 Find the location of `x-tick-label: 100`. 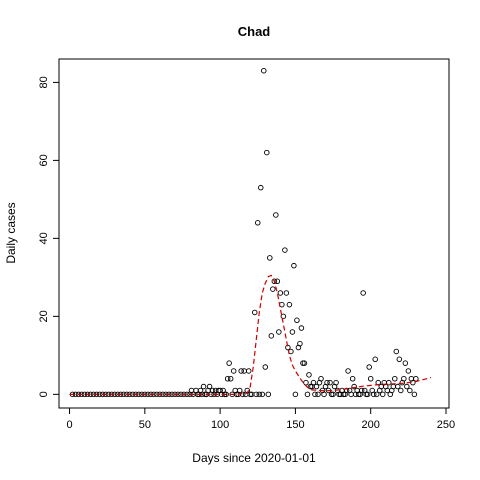

x-tick-label: 100 is located at coordinates (220, 425).